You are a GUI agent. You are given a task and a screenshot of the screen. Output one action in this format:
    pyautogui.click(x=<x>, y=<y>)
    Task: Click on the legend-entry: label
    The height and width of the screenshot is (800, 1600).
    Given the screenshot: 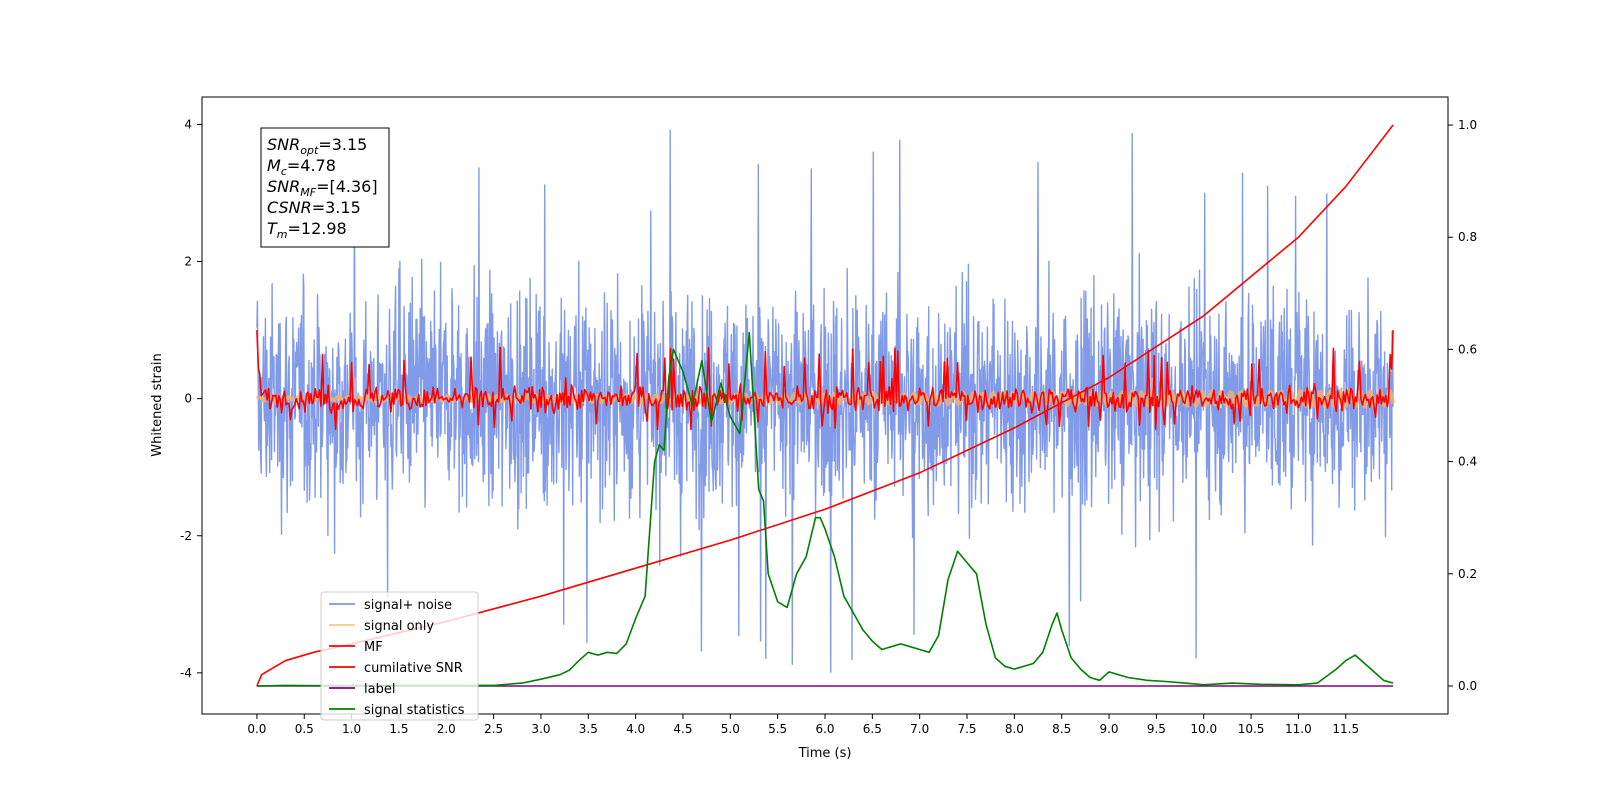 What is the action you would take?
    pyautogui.click(x=379, y=689)
    